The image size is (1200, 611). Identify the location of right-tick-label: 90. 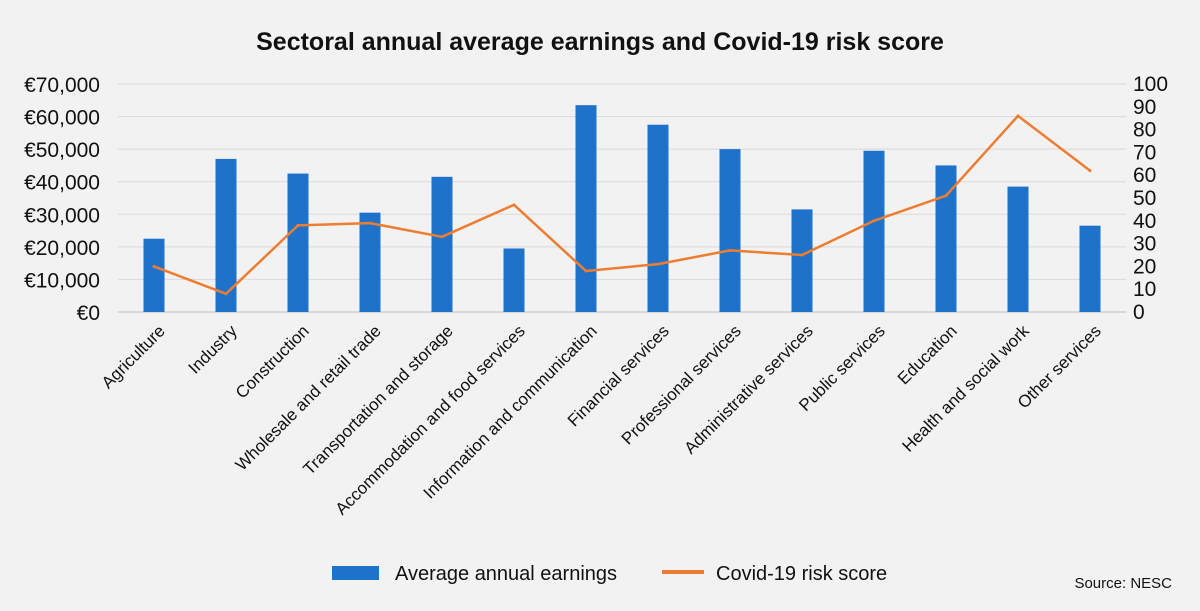
(1144, 107).